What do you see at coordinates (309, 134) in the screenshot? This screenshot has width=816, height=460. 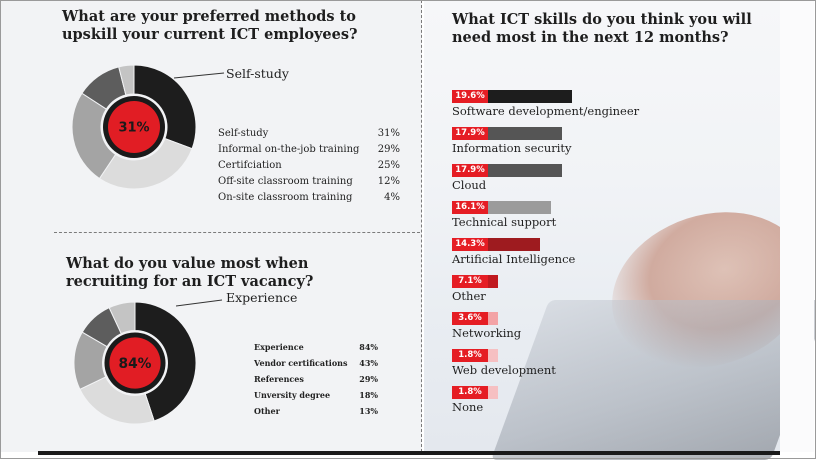 I see `upskill-legend-row: Self-study 31%` at bounding box center [309, 134].